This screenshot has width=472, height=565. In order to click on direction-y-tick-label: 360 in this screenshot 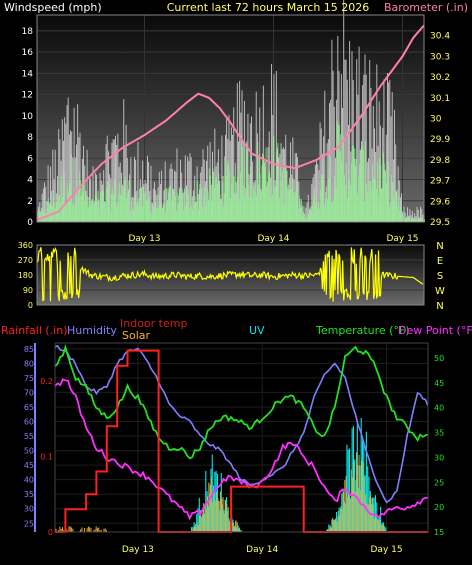, I will do `click(25, 245)`.